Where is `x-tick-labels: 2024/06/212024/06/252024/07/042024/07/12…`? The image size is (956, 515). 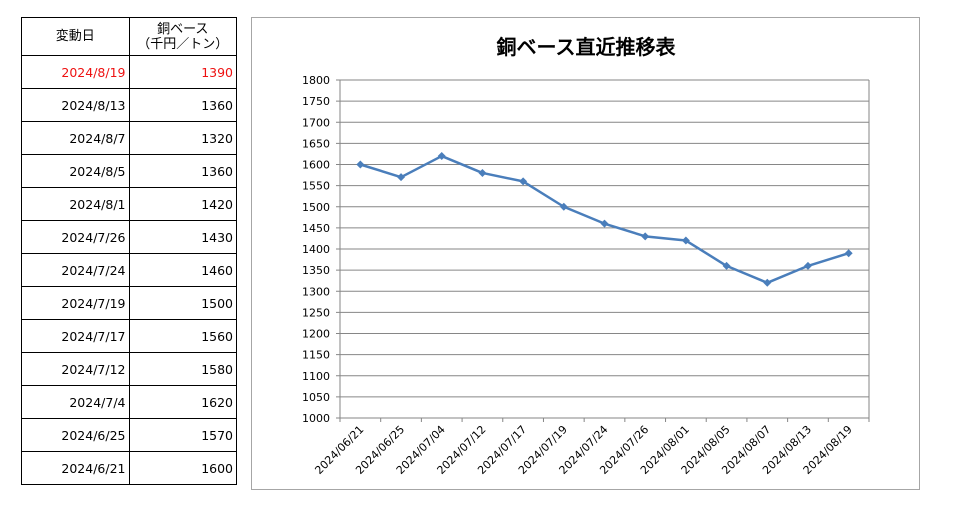
x-tick-labels: 2024/06/212024/06/252024/07/042024/07/12… is located at coordinates (583, 450).